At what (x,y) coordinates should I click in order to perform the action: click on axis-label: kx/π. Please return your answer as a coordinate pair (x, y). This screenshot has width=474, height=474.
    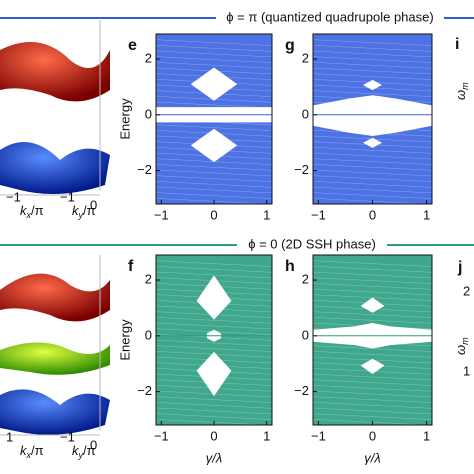
    Looking at the image, I should click on (32, 211).